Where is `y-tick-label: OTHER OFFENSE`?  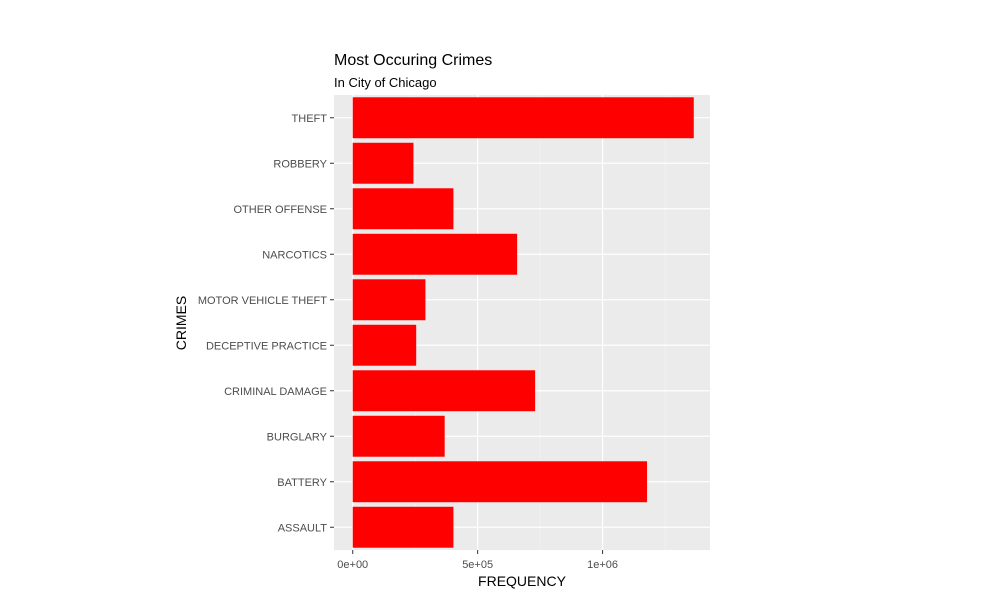
y-tick-label: OTHER OFFENSE is located at coordinates (280, 210).